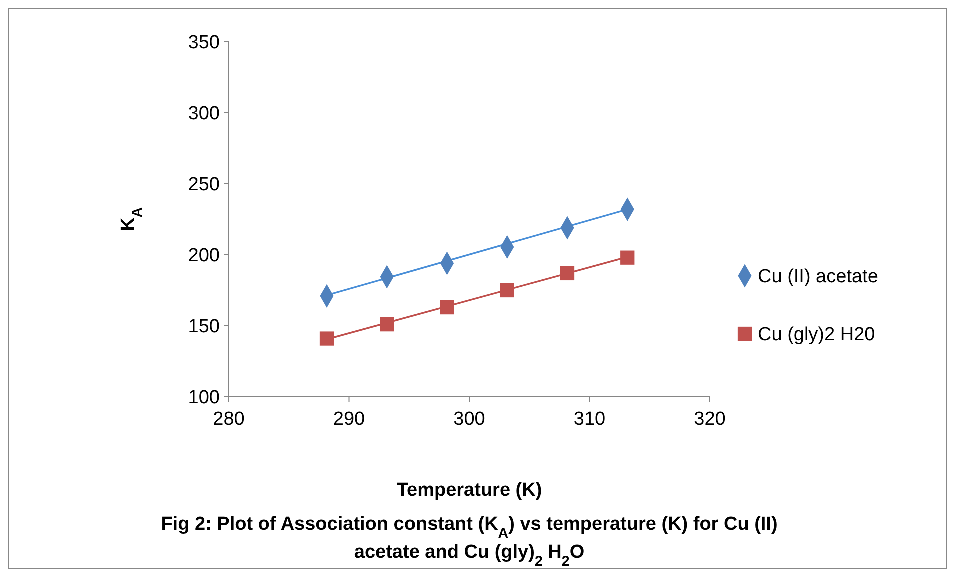 Image resolution: width=958 pixels, height=581 pixels. What do you see at coordinates (204, 185) in the screenshot?
I see `y-tick-label: 250` at bounding box center [204, 185].